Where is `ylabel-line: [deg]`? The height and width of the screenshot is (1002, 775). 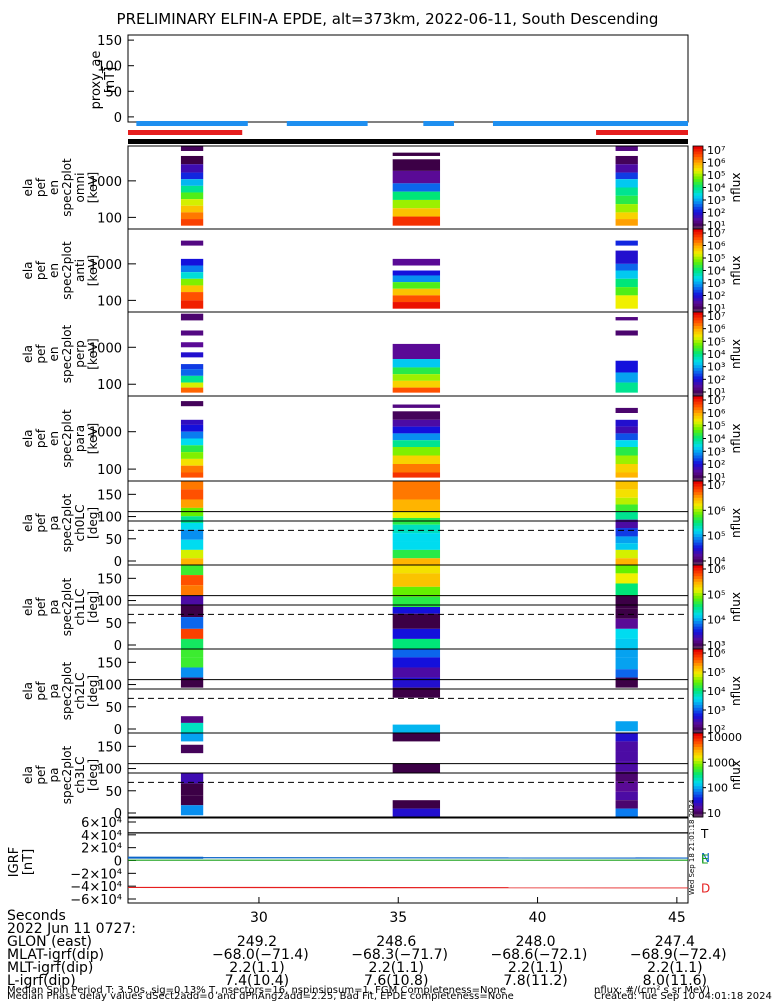 ylabel-line: [deg] is located at coordinates (93, 775).